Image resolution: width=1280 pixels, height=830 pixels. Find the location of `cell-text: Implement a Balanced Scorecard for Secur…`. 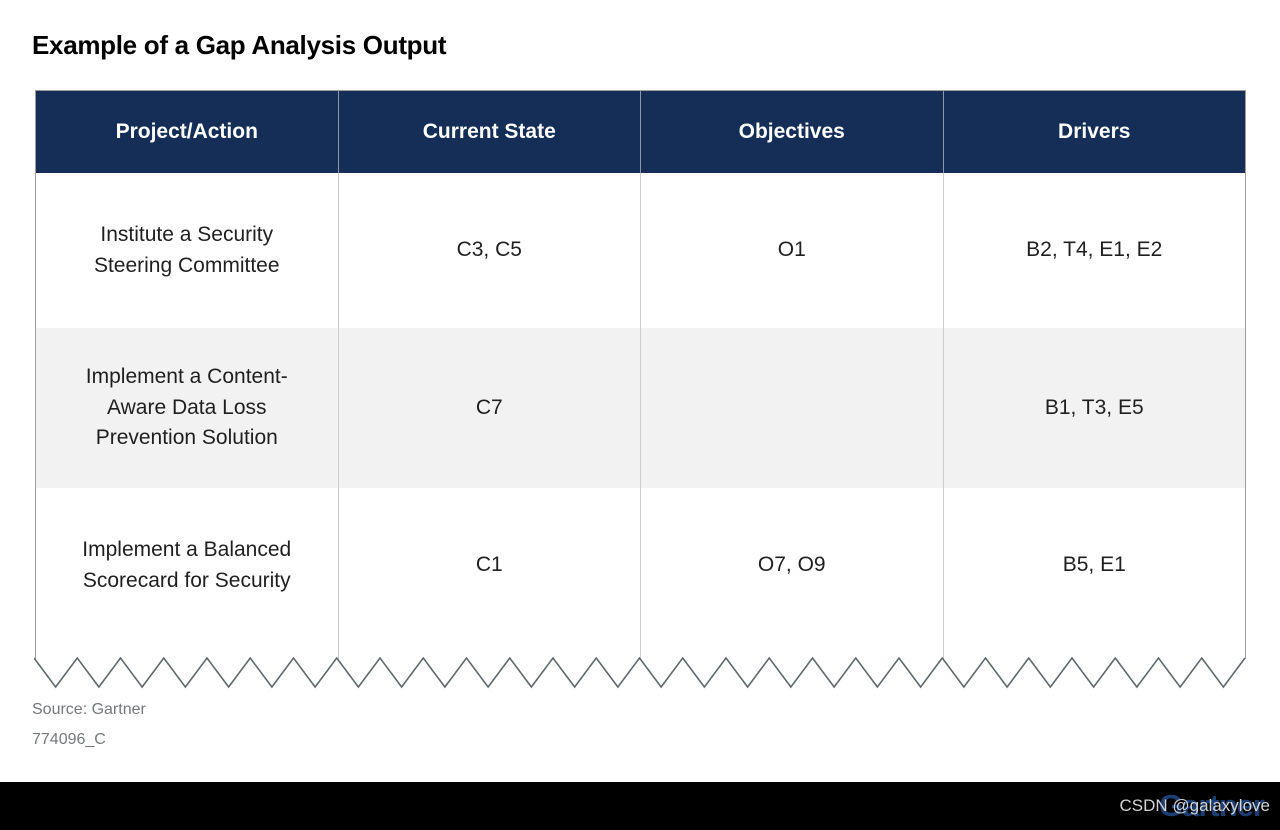

cell-text: Implement a Balanced Scorecard for Secur… is located at coordinates (187, 565).